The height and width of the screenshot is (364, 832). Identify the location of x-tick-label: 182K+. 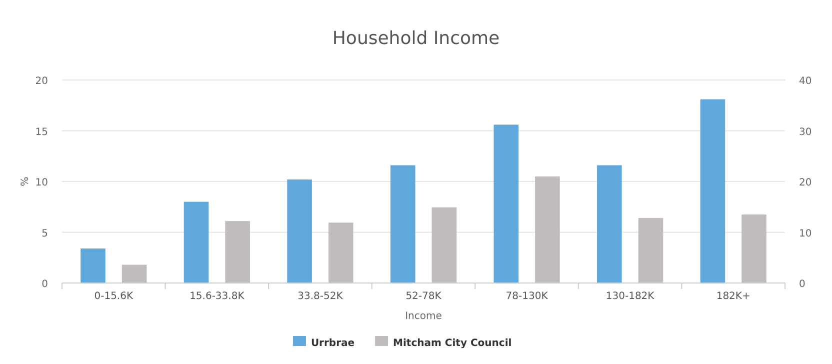
(733, 296).